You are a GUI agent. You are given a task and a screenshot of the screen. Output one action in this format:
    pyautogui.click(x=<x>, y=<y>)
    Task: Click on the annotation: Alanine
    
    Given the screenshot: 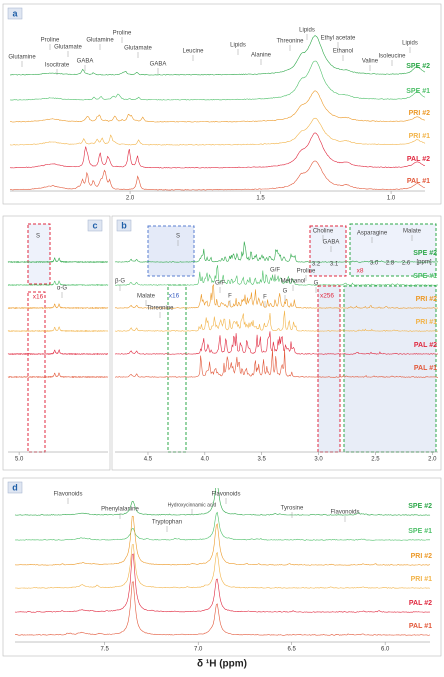 What is the action you would take?
    pyautogui.click(x=261, y=56)
    